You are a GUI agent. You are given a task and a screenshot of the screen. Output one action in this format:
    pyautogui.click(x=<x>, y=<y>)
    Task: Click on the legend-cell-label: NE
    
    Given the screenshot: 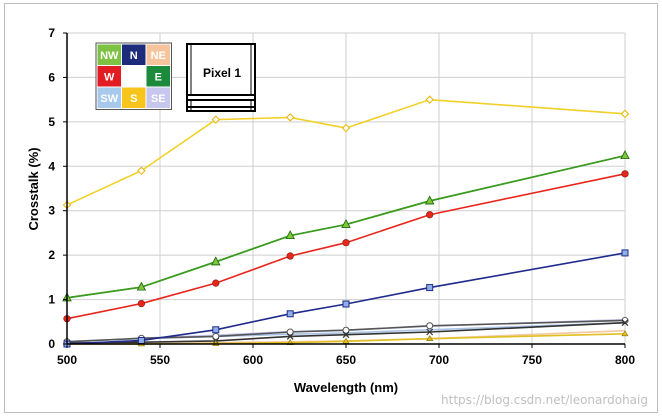 What is the action you would take?
    pyautogui.click(x=158, y=56)
    